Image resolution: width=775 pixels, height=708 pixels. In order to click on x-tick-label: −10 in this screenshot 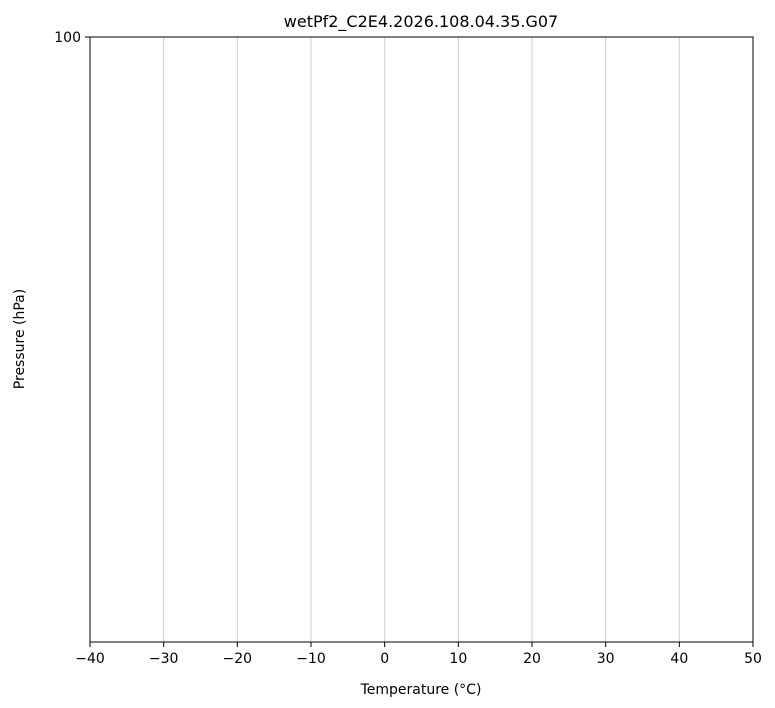, I will do `click(311, 659)`.